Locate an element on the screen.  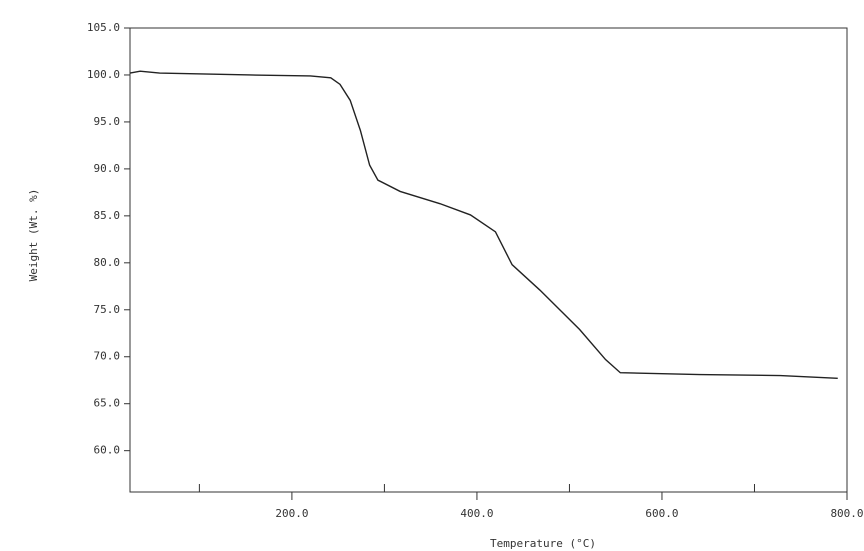
x-tick-label: 400.0 is located at coordinates (476, 513).